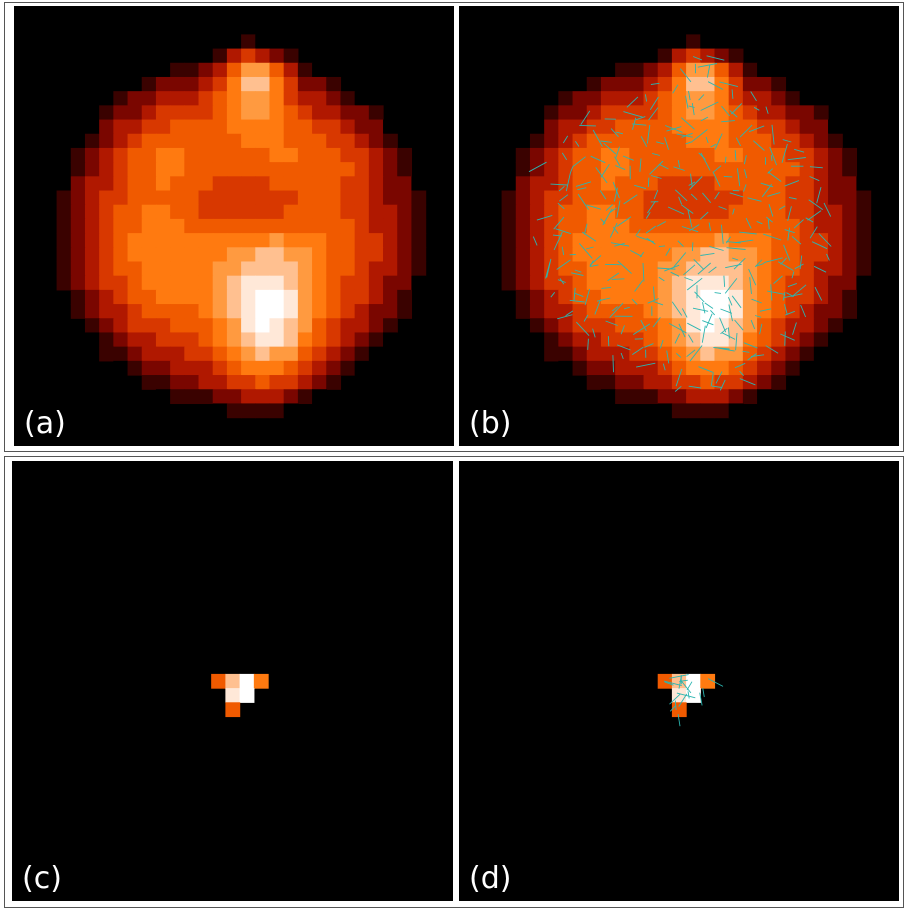 This screenshot has height=920, width=906. What do you see at coordinates (261, 681) in the screenshot?
I see `panel-c-pixel` at bounding box center [261, 681].